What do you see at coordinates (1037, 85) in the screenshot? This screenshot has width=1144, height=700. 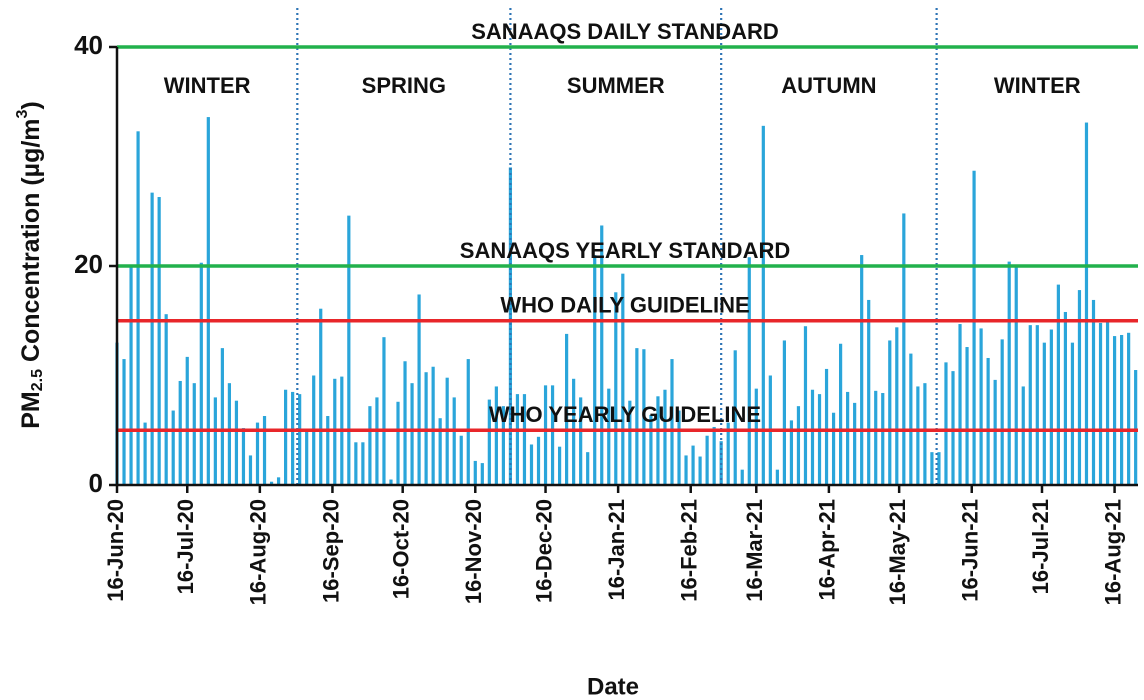 I see `season-label: WINTER` at bounding box center [1037, 85].